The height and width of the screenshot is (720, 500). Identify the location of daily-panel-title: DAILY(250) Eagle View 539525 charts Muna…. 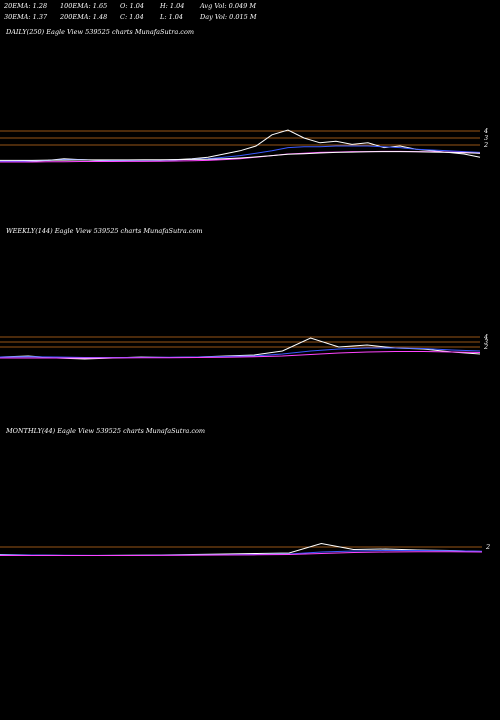
(100, 32).